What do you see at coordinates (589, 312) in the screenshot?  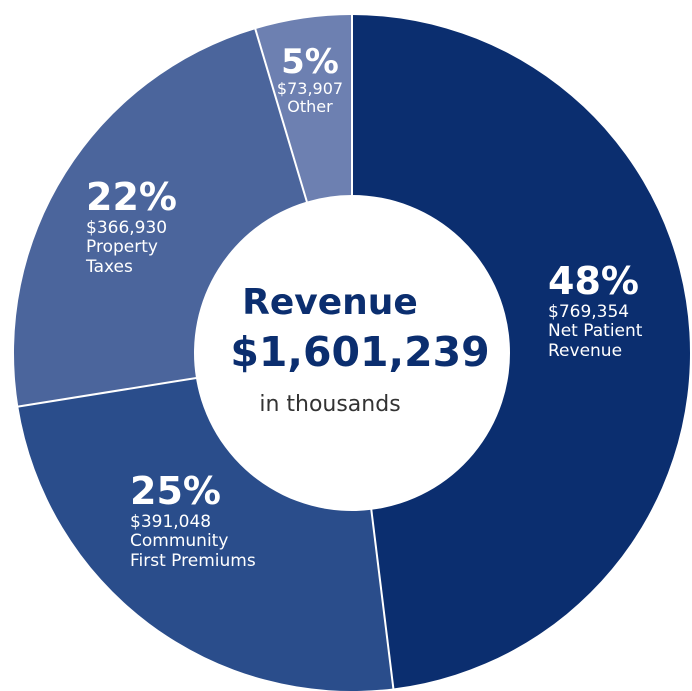 I see `value-label-net-patient-revenue: $769,354` at bounding box center [589, 312].